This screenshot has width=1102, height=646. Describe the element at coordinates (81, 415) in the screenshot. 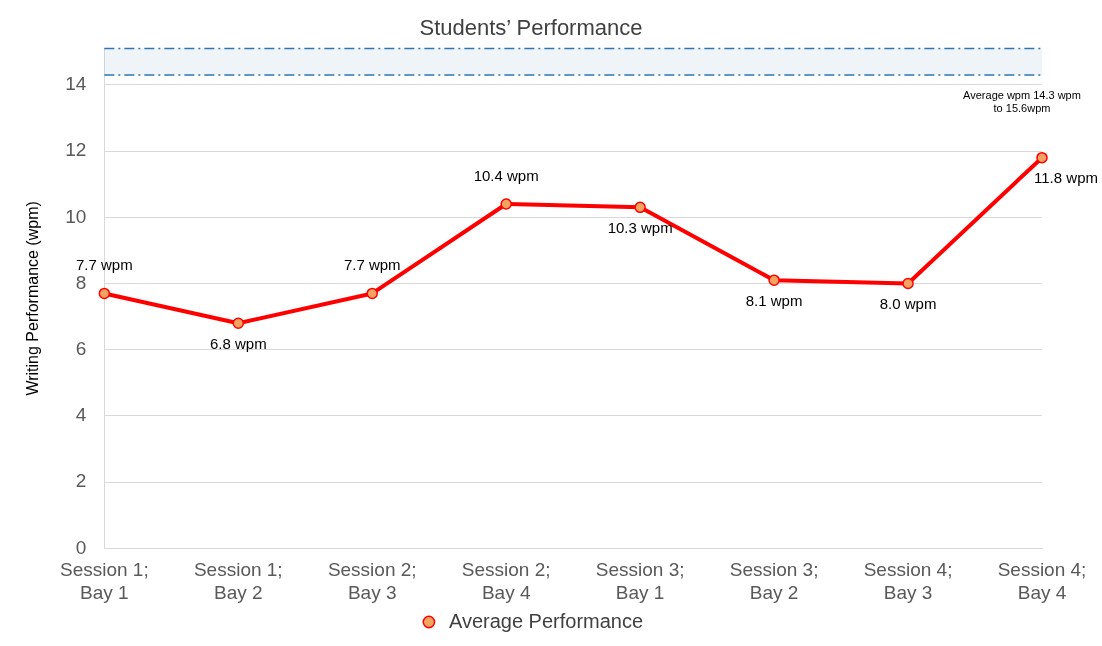

I see `y-tick-label: 4` at that location.